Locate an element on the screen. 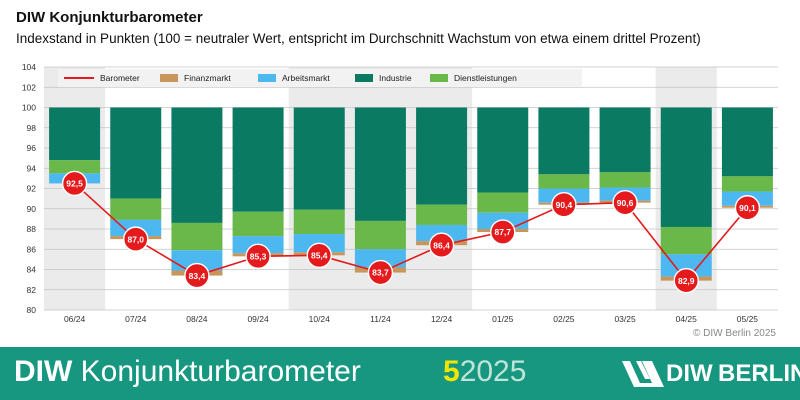  y-tick-label: 82 is located at coordinates (32, 290).